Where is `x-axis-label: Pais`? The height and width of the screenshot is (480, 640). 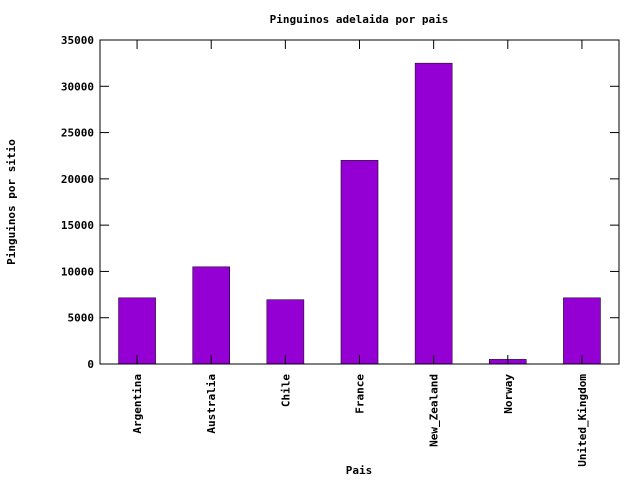 x-axis-label: Pais is located at coordinates (359, 470).